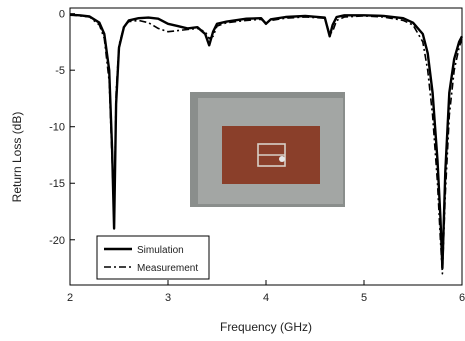 The height and width of the screenshot is (341, 465). What do you see at coordinates (57, 184) in the screenshot?
I see `y-tick-label: -15` at bounding box center [57, 184].